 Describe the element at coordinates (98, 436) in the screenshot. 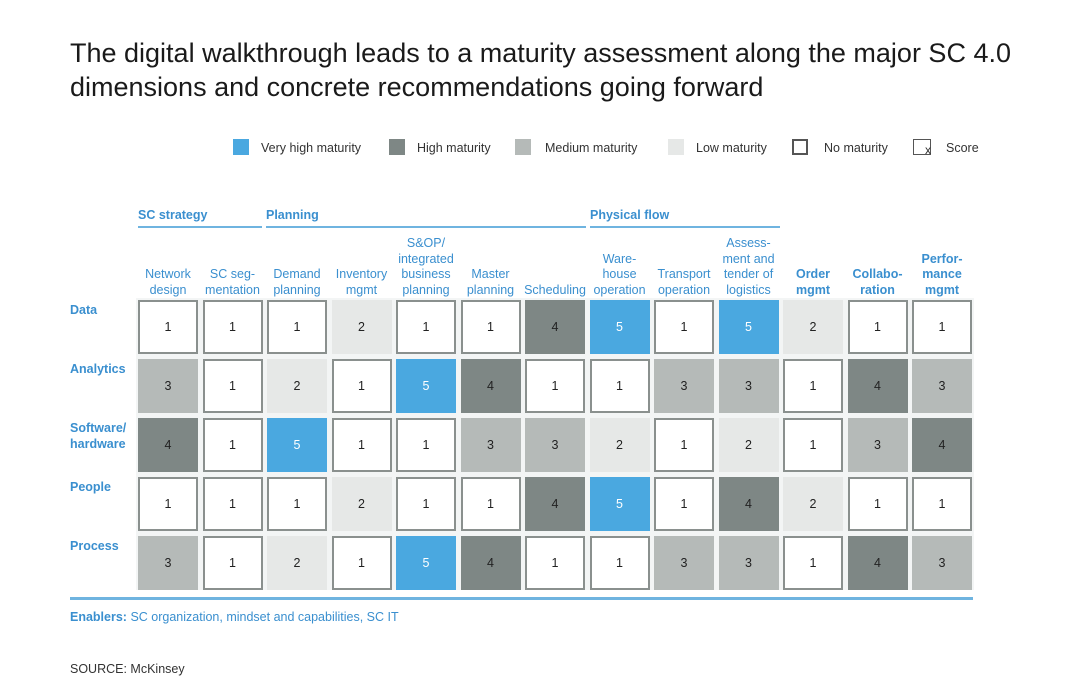

I see `row-label: Software/ hardware` at that location.